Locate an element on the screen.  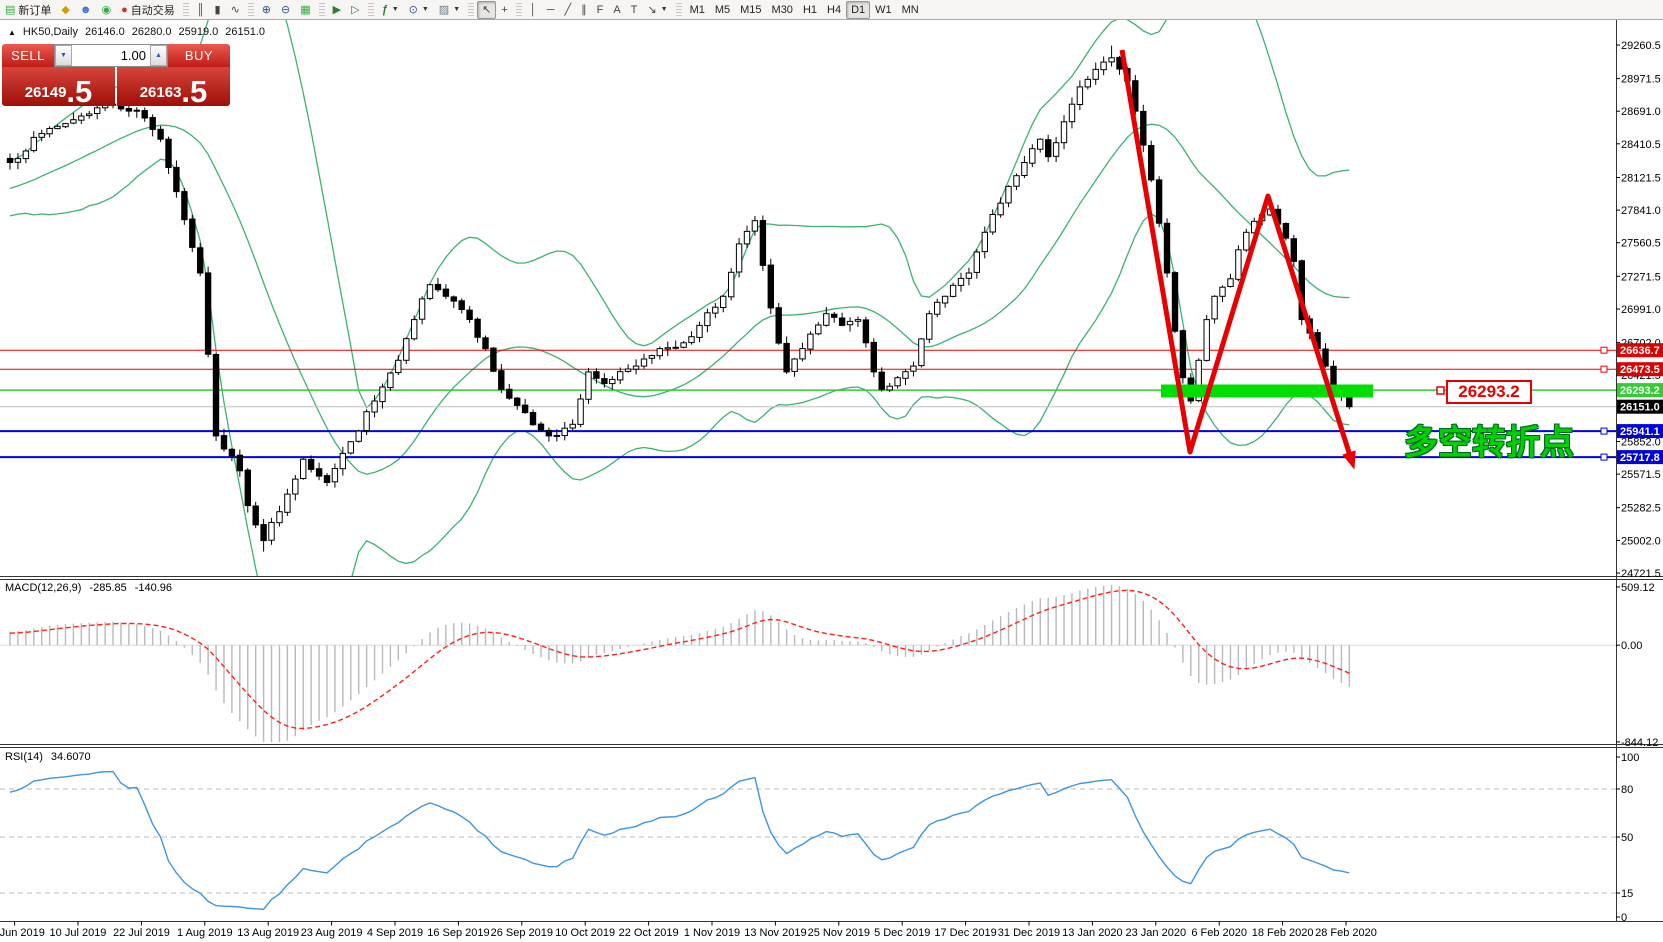
horizontal-line-button: ─ is located at coordinates (551, 10).